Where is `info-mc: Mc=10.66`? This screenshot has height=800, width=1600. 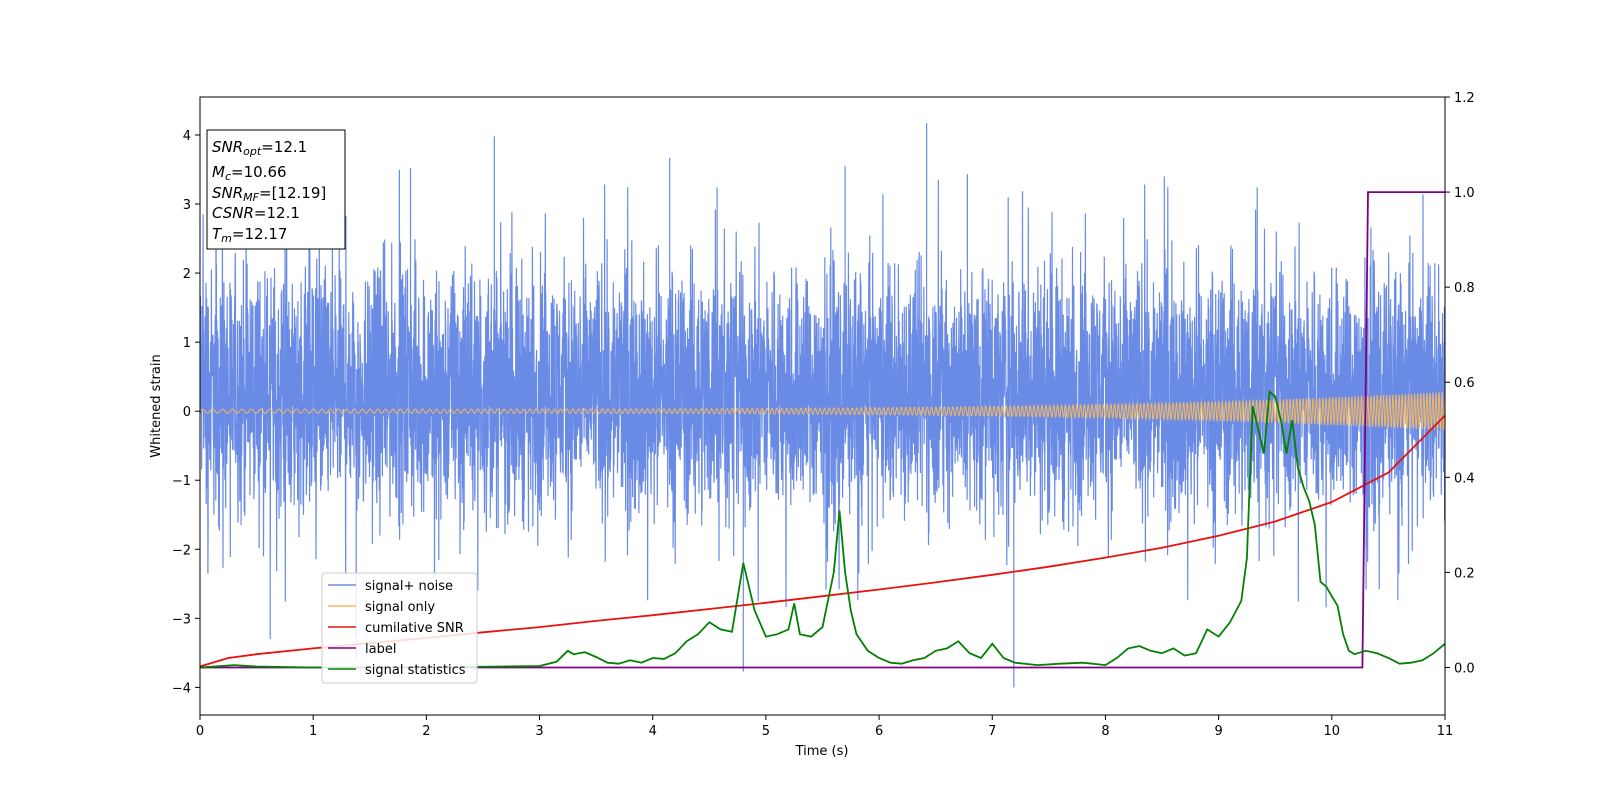 info-mc: Mc=10.66 is located at coordinates (249, 173).